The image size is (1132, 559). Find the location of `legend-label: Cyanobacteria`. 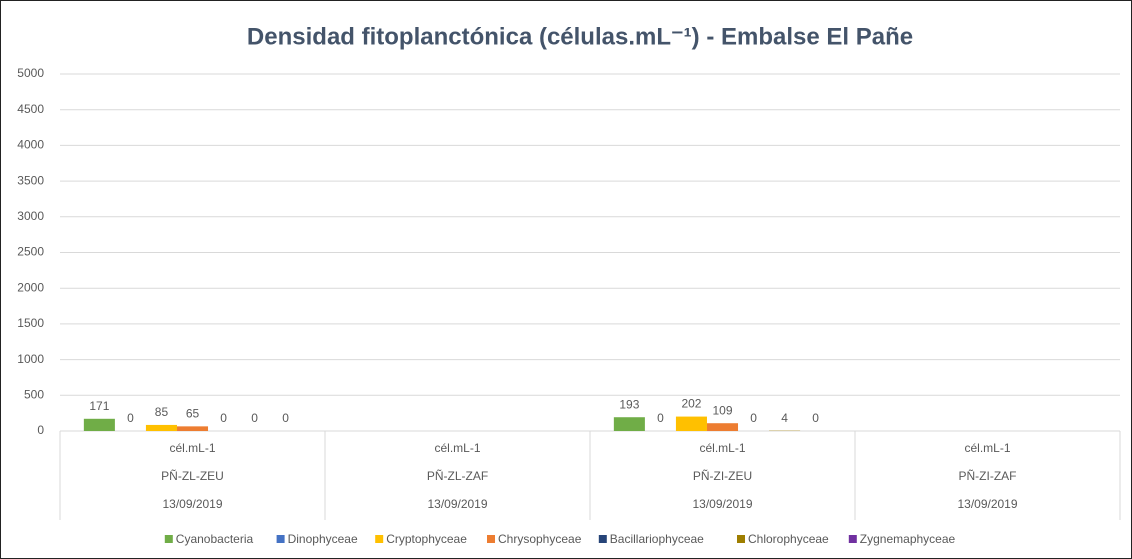

legend-label: Cyanobacteria is located at coordinates (215, 539).